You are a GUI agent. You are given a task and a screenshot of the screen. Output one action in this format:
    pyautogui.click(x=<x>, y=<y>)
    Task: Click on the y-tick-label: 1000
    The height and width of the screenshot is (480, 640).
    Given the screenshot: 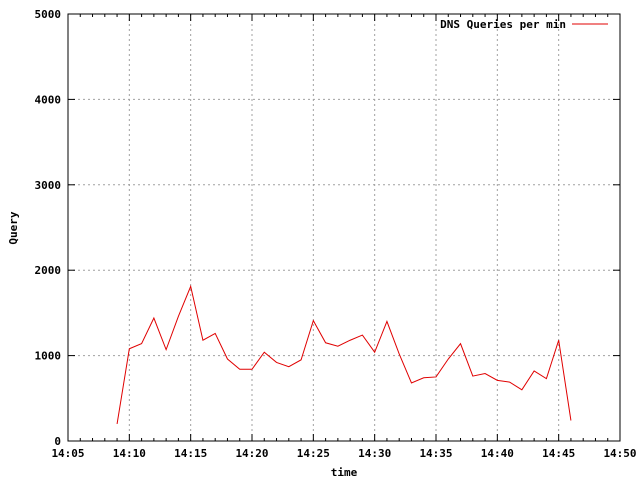 What is the action you would take?
    pyautogui.click(x=48, y=356)
    